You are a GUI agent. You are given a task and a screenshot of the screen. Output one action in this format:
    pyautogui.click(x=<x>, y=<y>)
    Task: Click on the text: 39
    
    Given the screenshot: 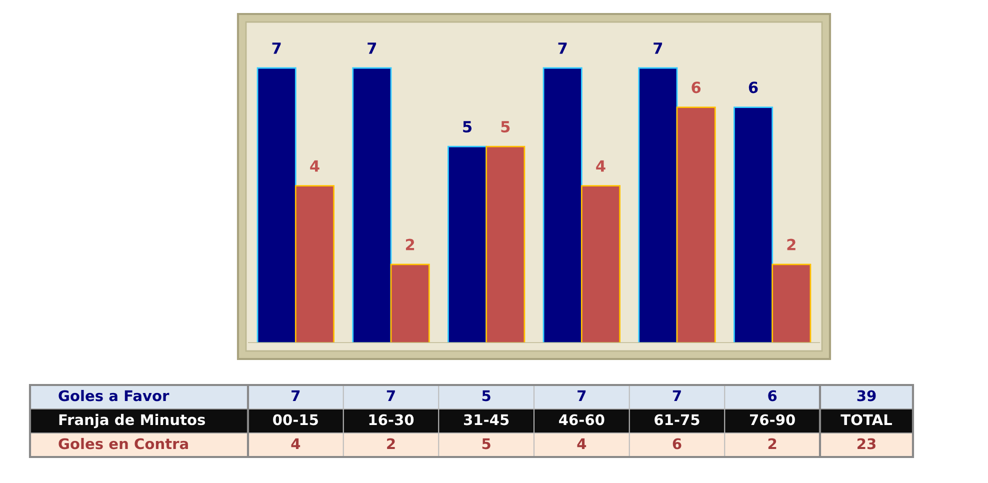 What is the action you would take?
    pyautogui.click(x=866, y=396)
    